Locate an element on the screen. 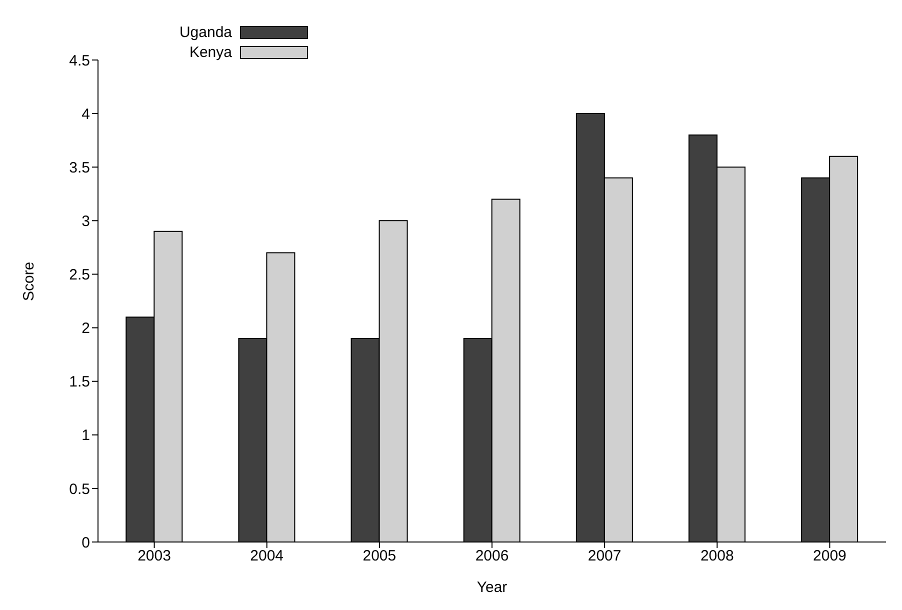 This screenshot has width=902, height=610. y-axis-title: Score is located at coordinates (29, 281).